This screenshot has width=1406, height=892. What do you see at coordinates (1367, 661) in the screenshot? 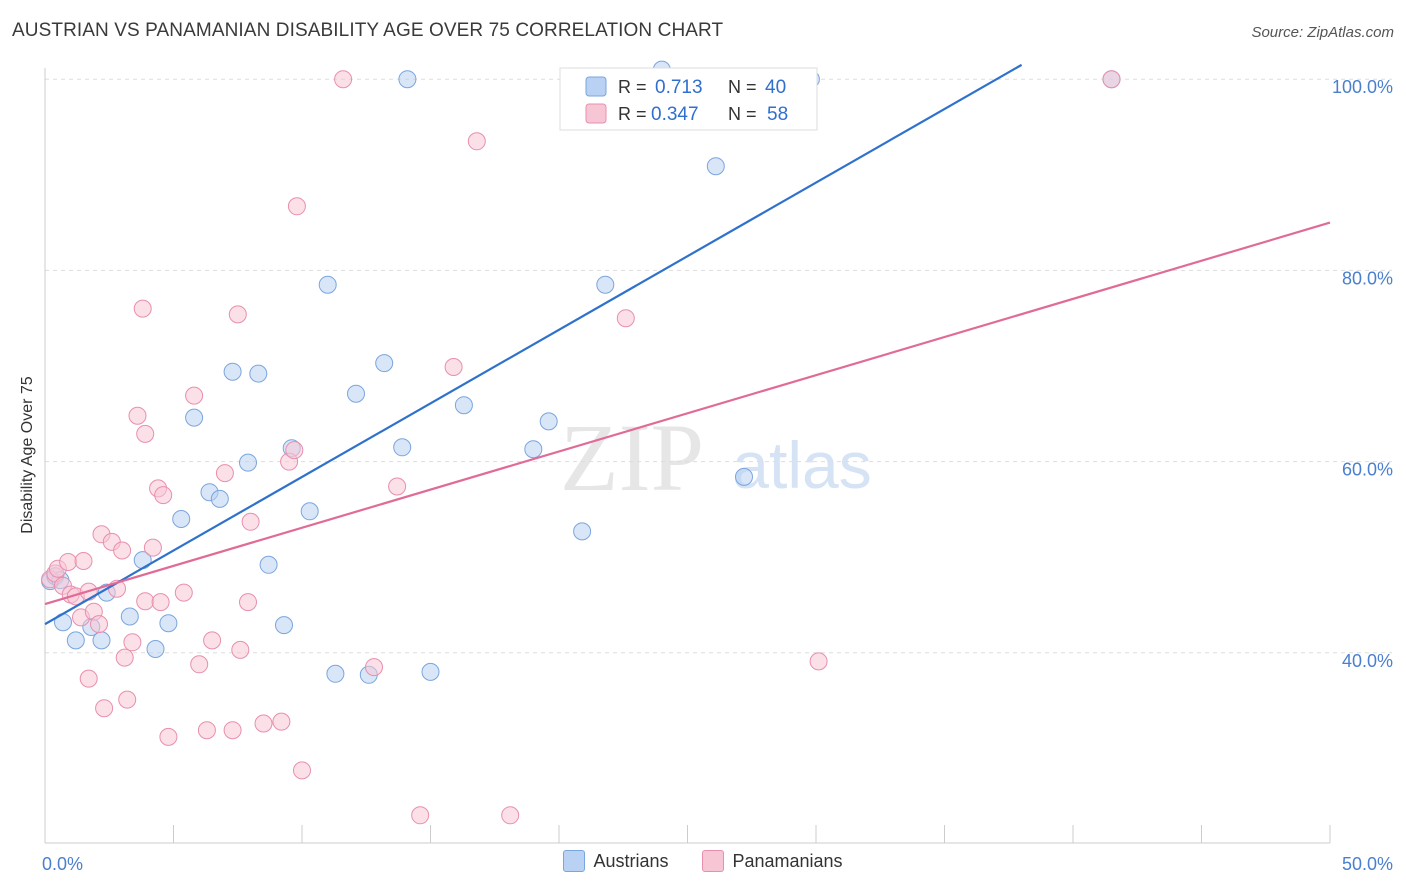
I see `y-tick-label: 40.0%` at bounding box center [1367, 661].